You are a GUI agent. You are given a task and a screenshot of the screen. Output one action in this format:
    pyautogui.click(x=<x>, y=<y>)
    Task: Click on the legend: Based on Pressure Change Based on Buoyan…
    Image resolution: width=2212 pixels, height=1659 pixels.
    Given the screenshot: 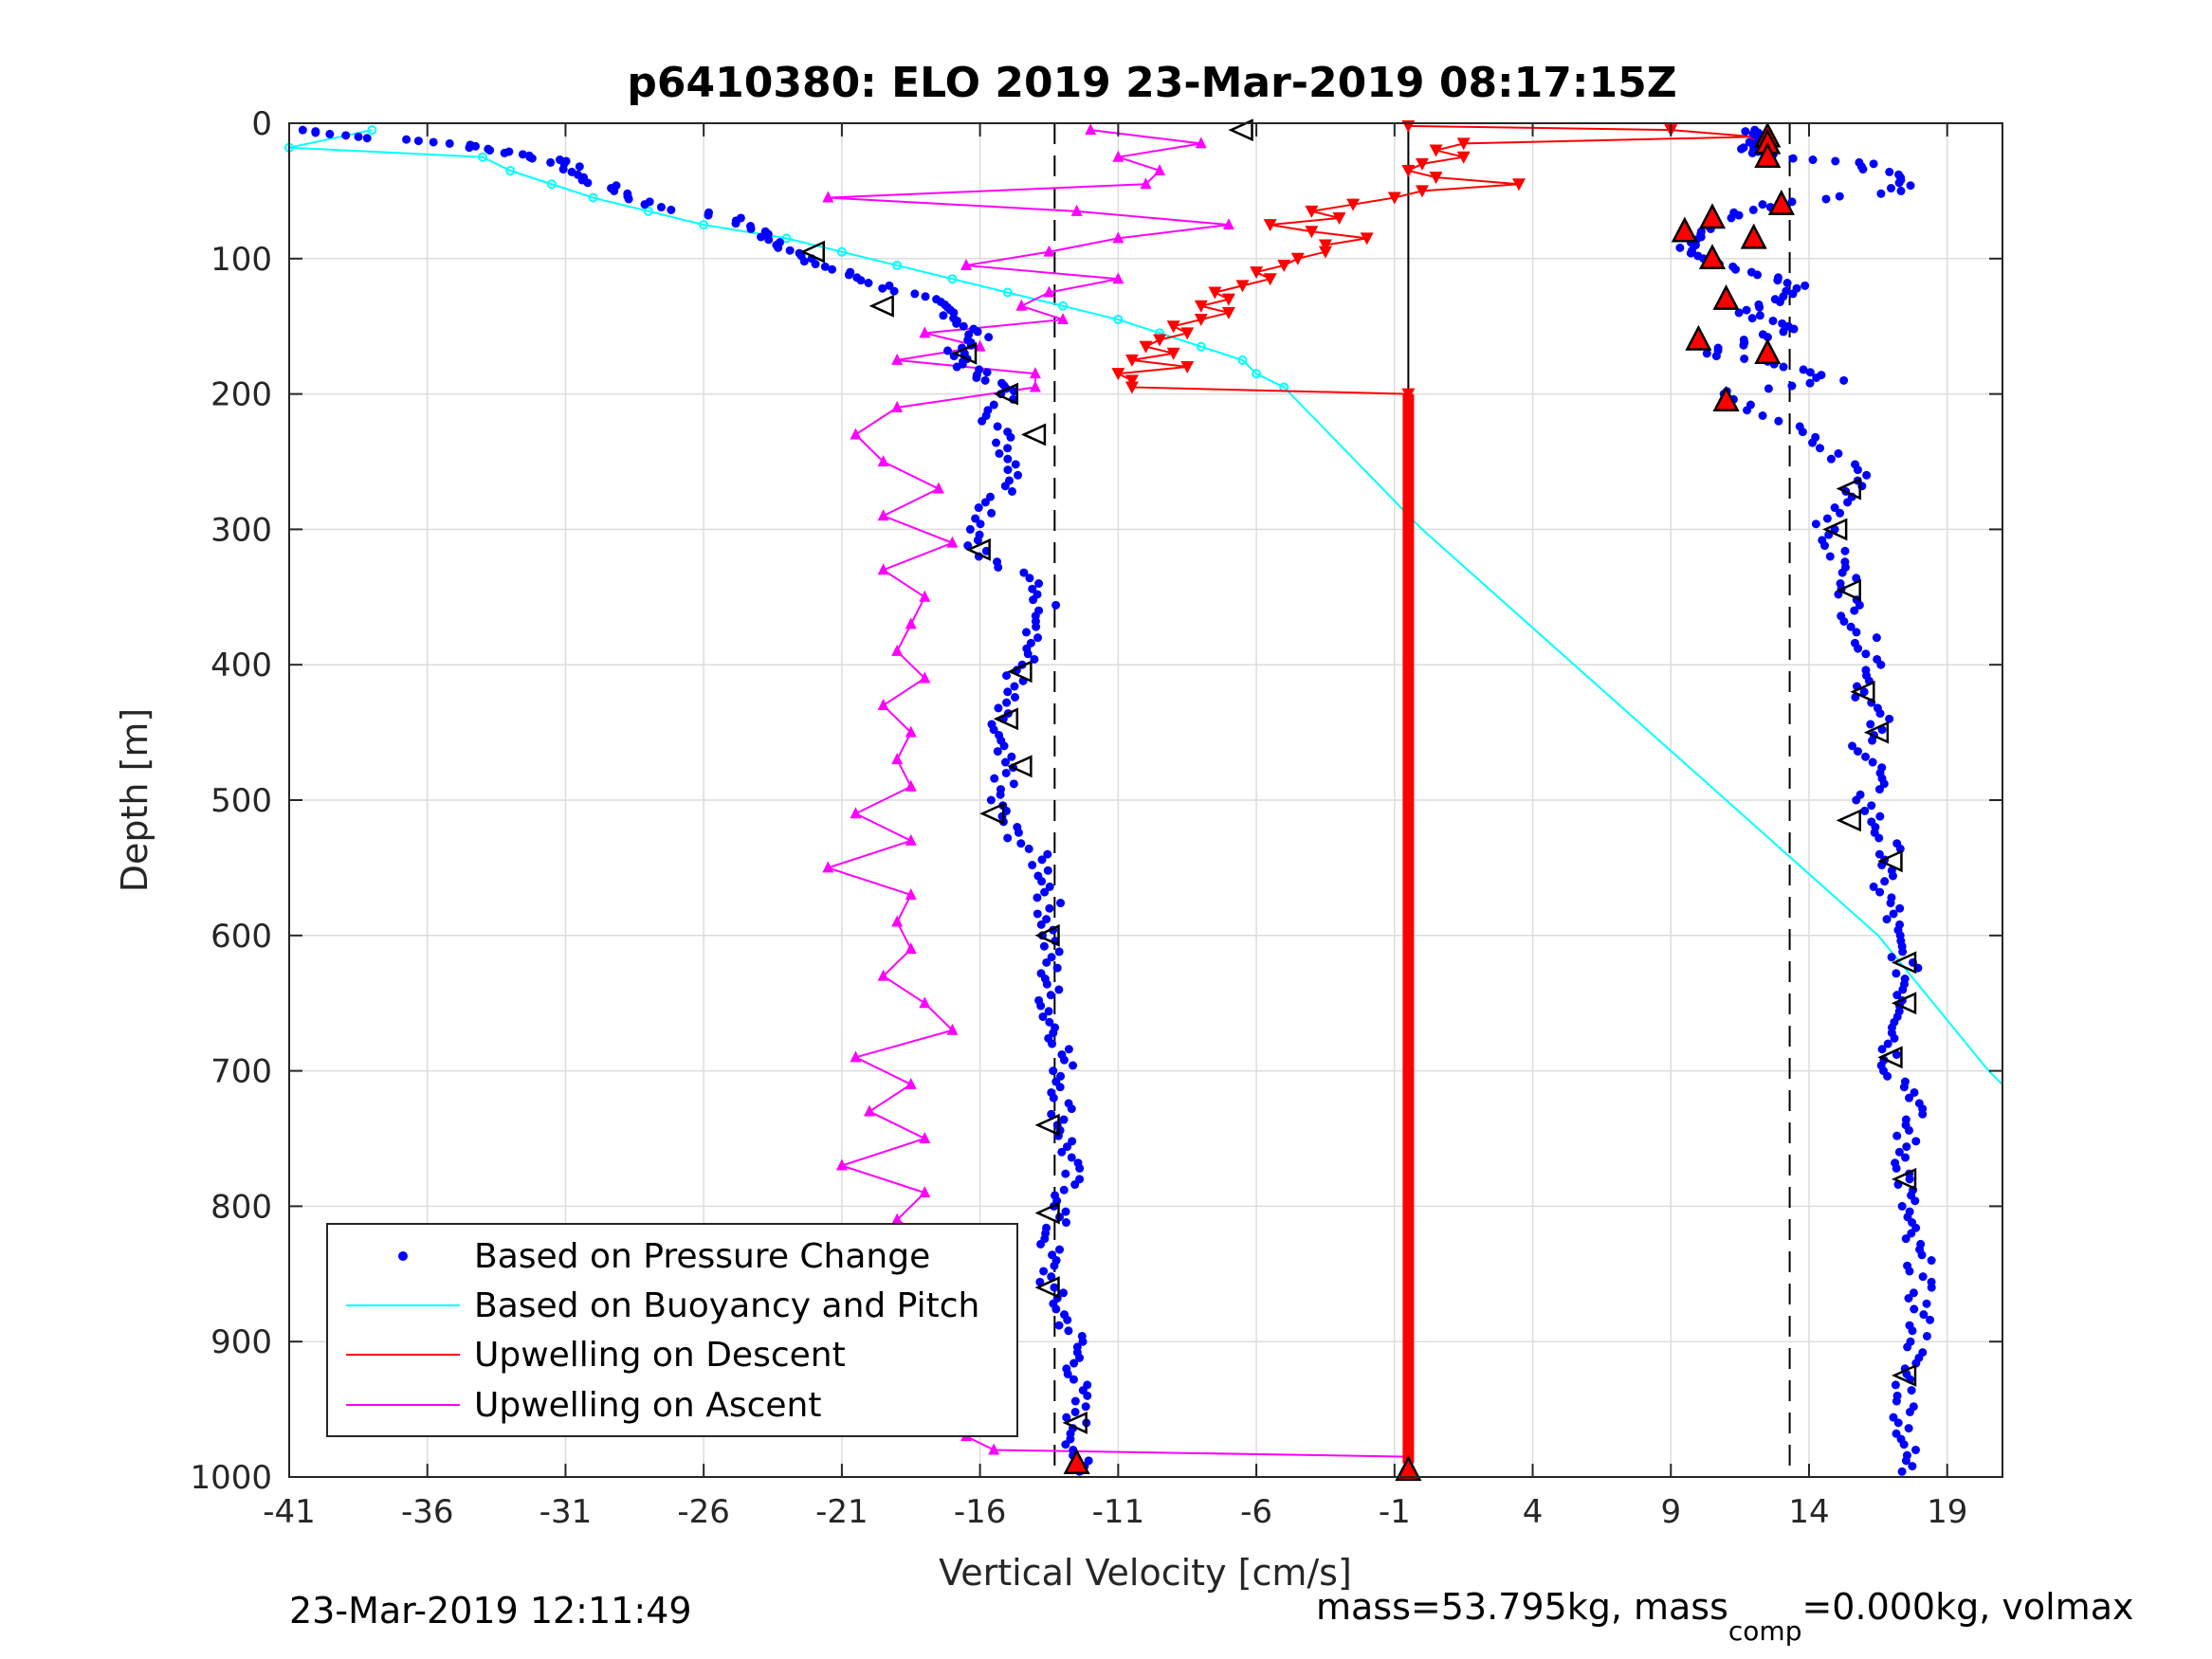 What is the action you would take?
    pyautogui.click(x=672, y=1330)
    